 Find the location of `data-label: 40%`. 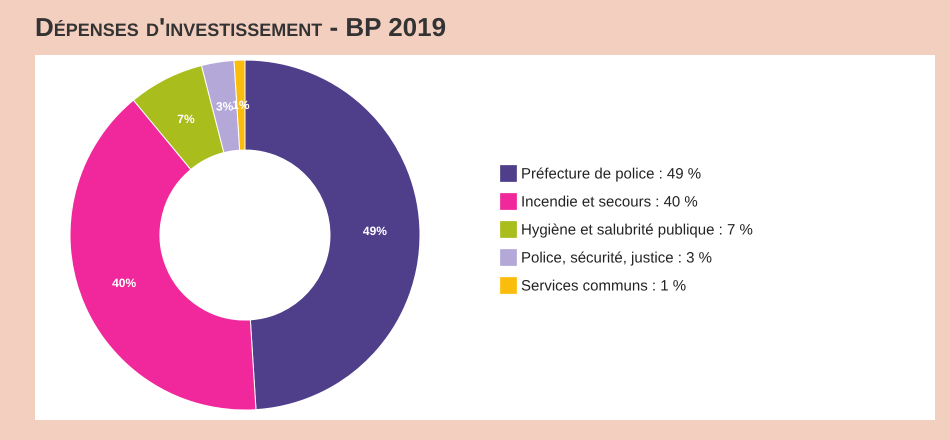

data-label: 40% is located at coordinates (124, 283).